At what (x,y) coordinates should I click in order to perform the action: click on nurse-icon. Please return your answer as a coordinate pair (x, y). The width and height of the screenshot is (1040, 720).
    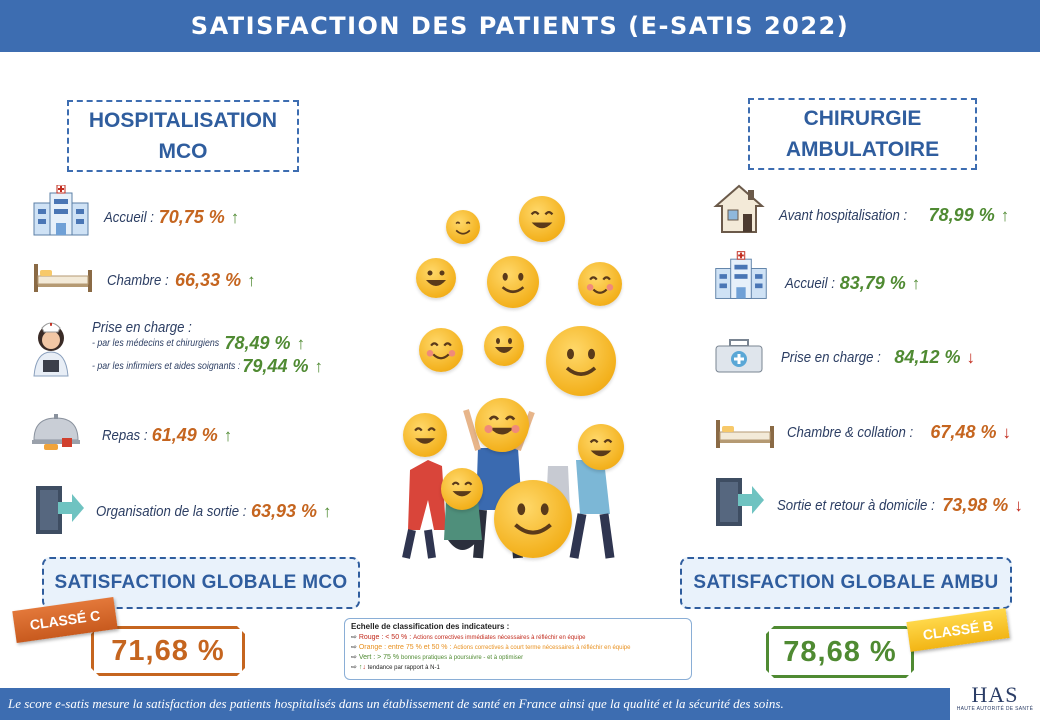
    Looking at the image, I should click on (51, 349).